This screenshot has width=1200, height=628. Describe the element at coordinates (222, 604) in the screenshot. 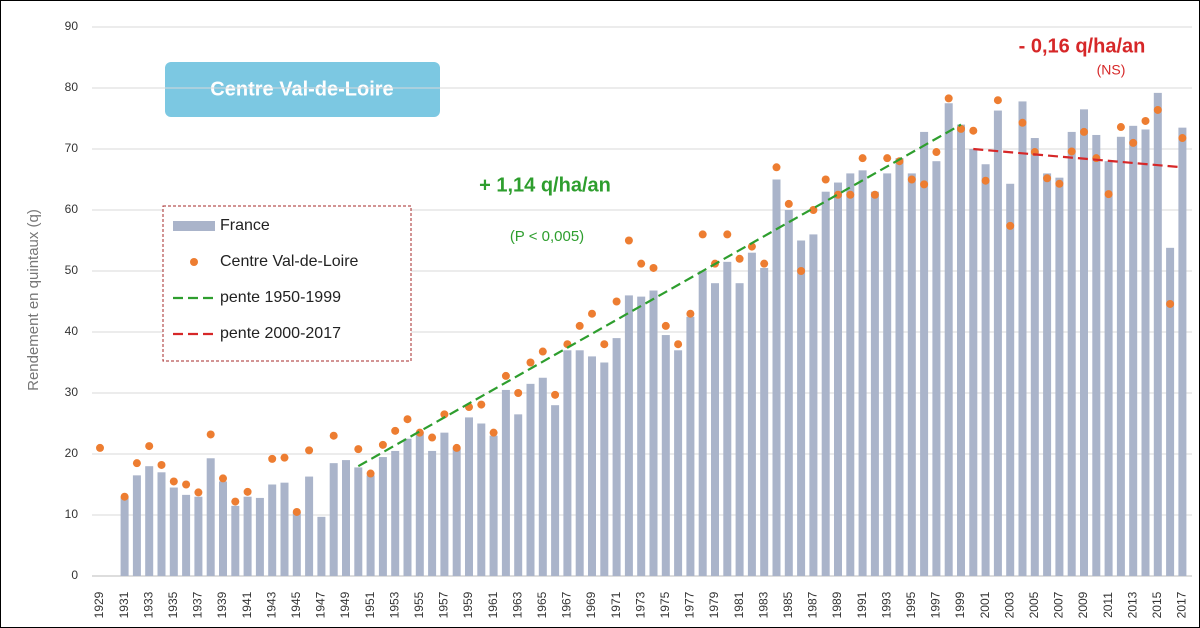

I see `x-tick-label: 1939` at that location.